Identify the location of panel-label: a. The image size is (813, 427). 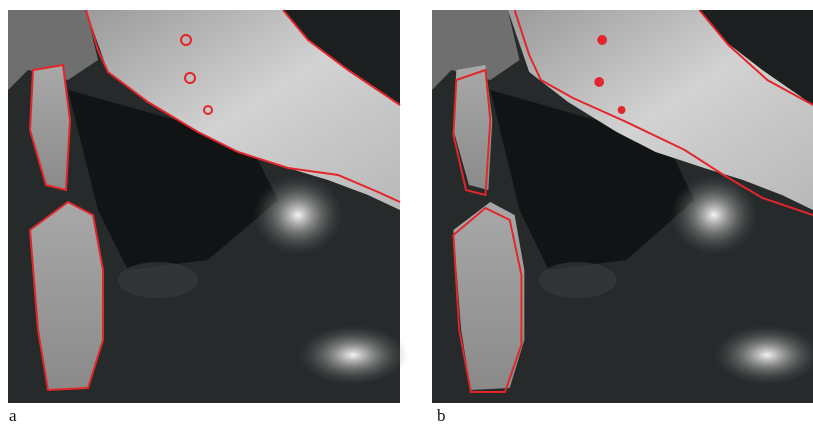
(13, 415).